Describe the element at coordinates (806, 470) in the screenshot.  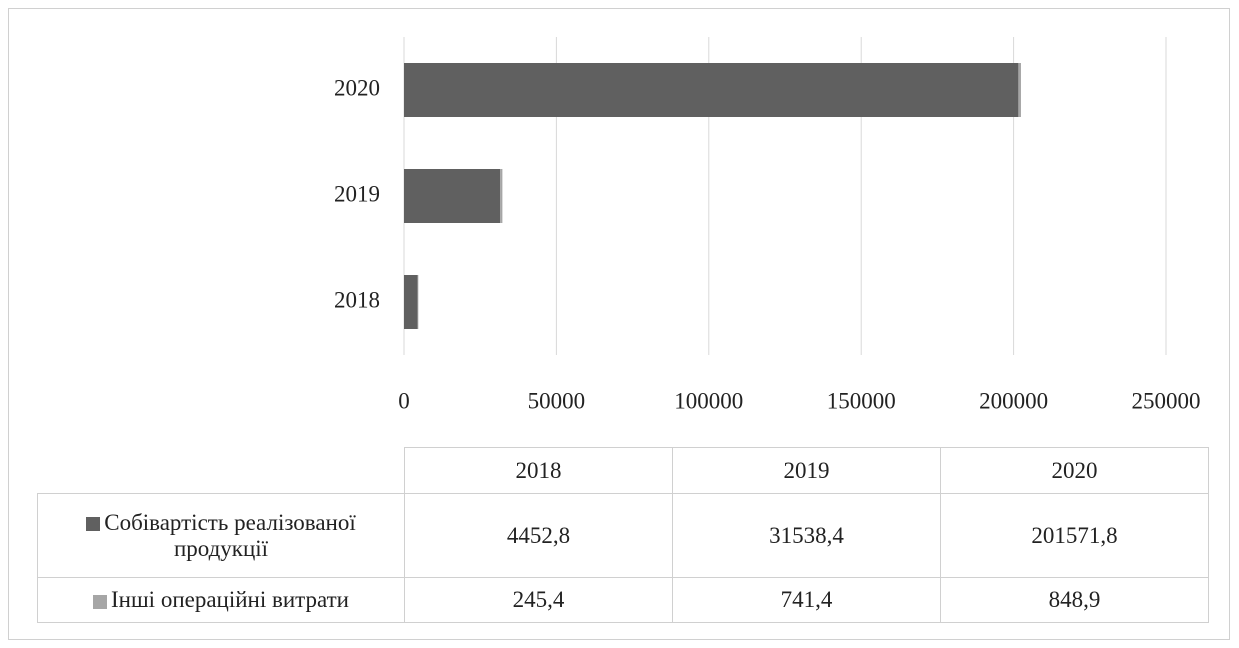
I see `table-header-cell: 2019` at that location.